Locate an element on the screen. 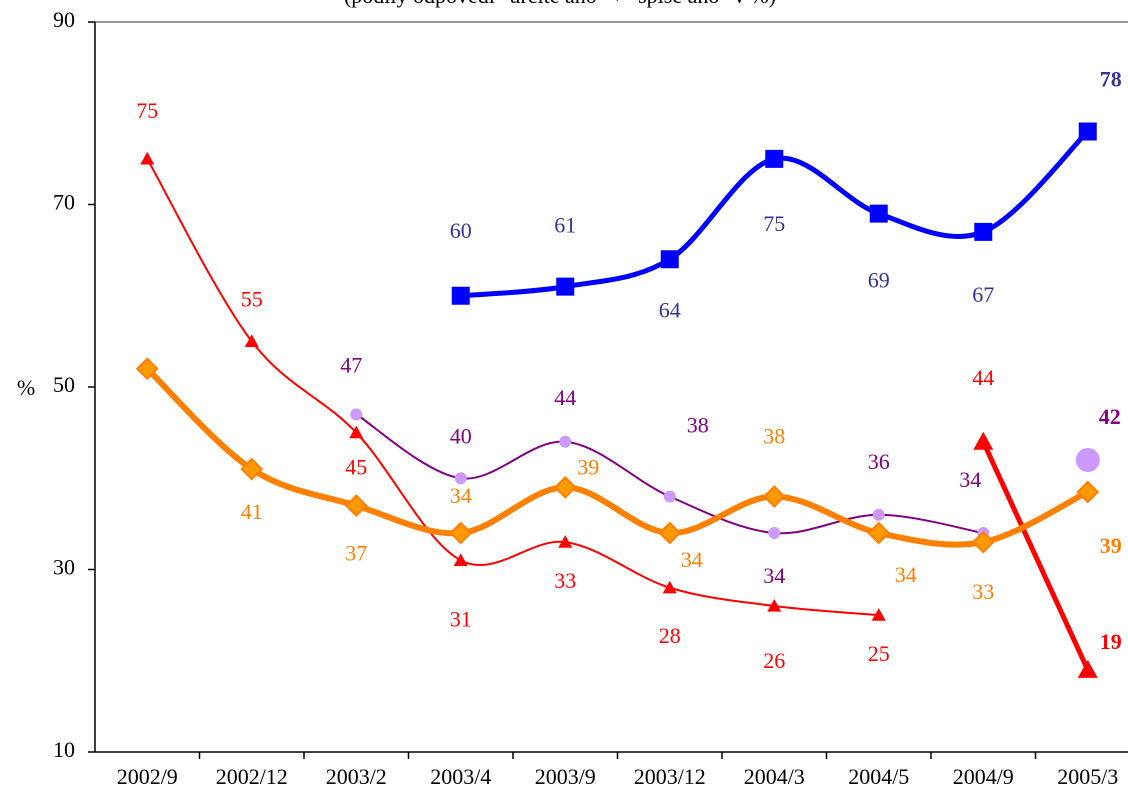  data-label: 69 is located at coordinates (879, 280).